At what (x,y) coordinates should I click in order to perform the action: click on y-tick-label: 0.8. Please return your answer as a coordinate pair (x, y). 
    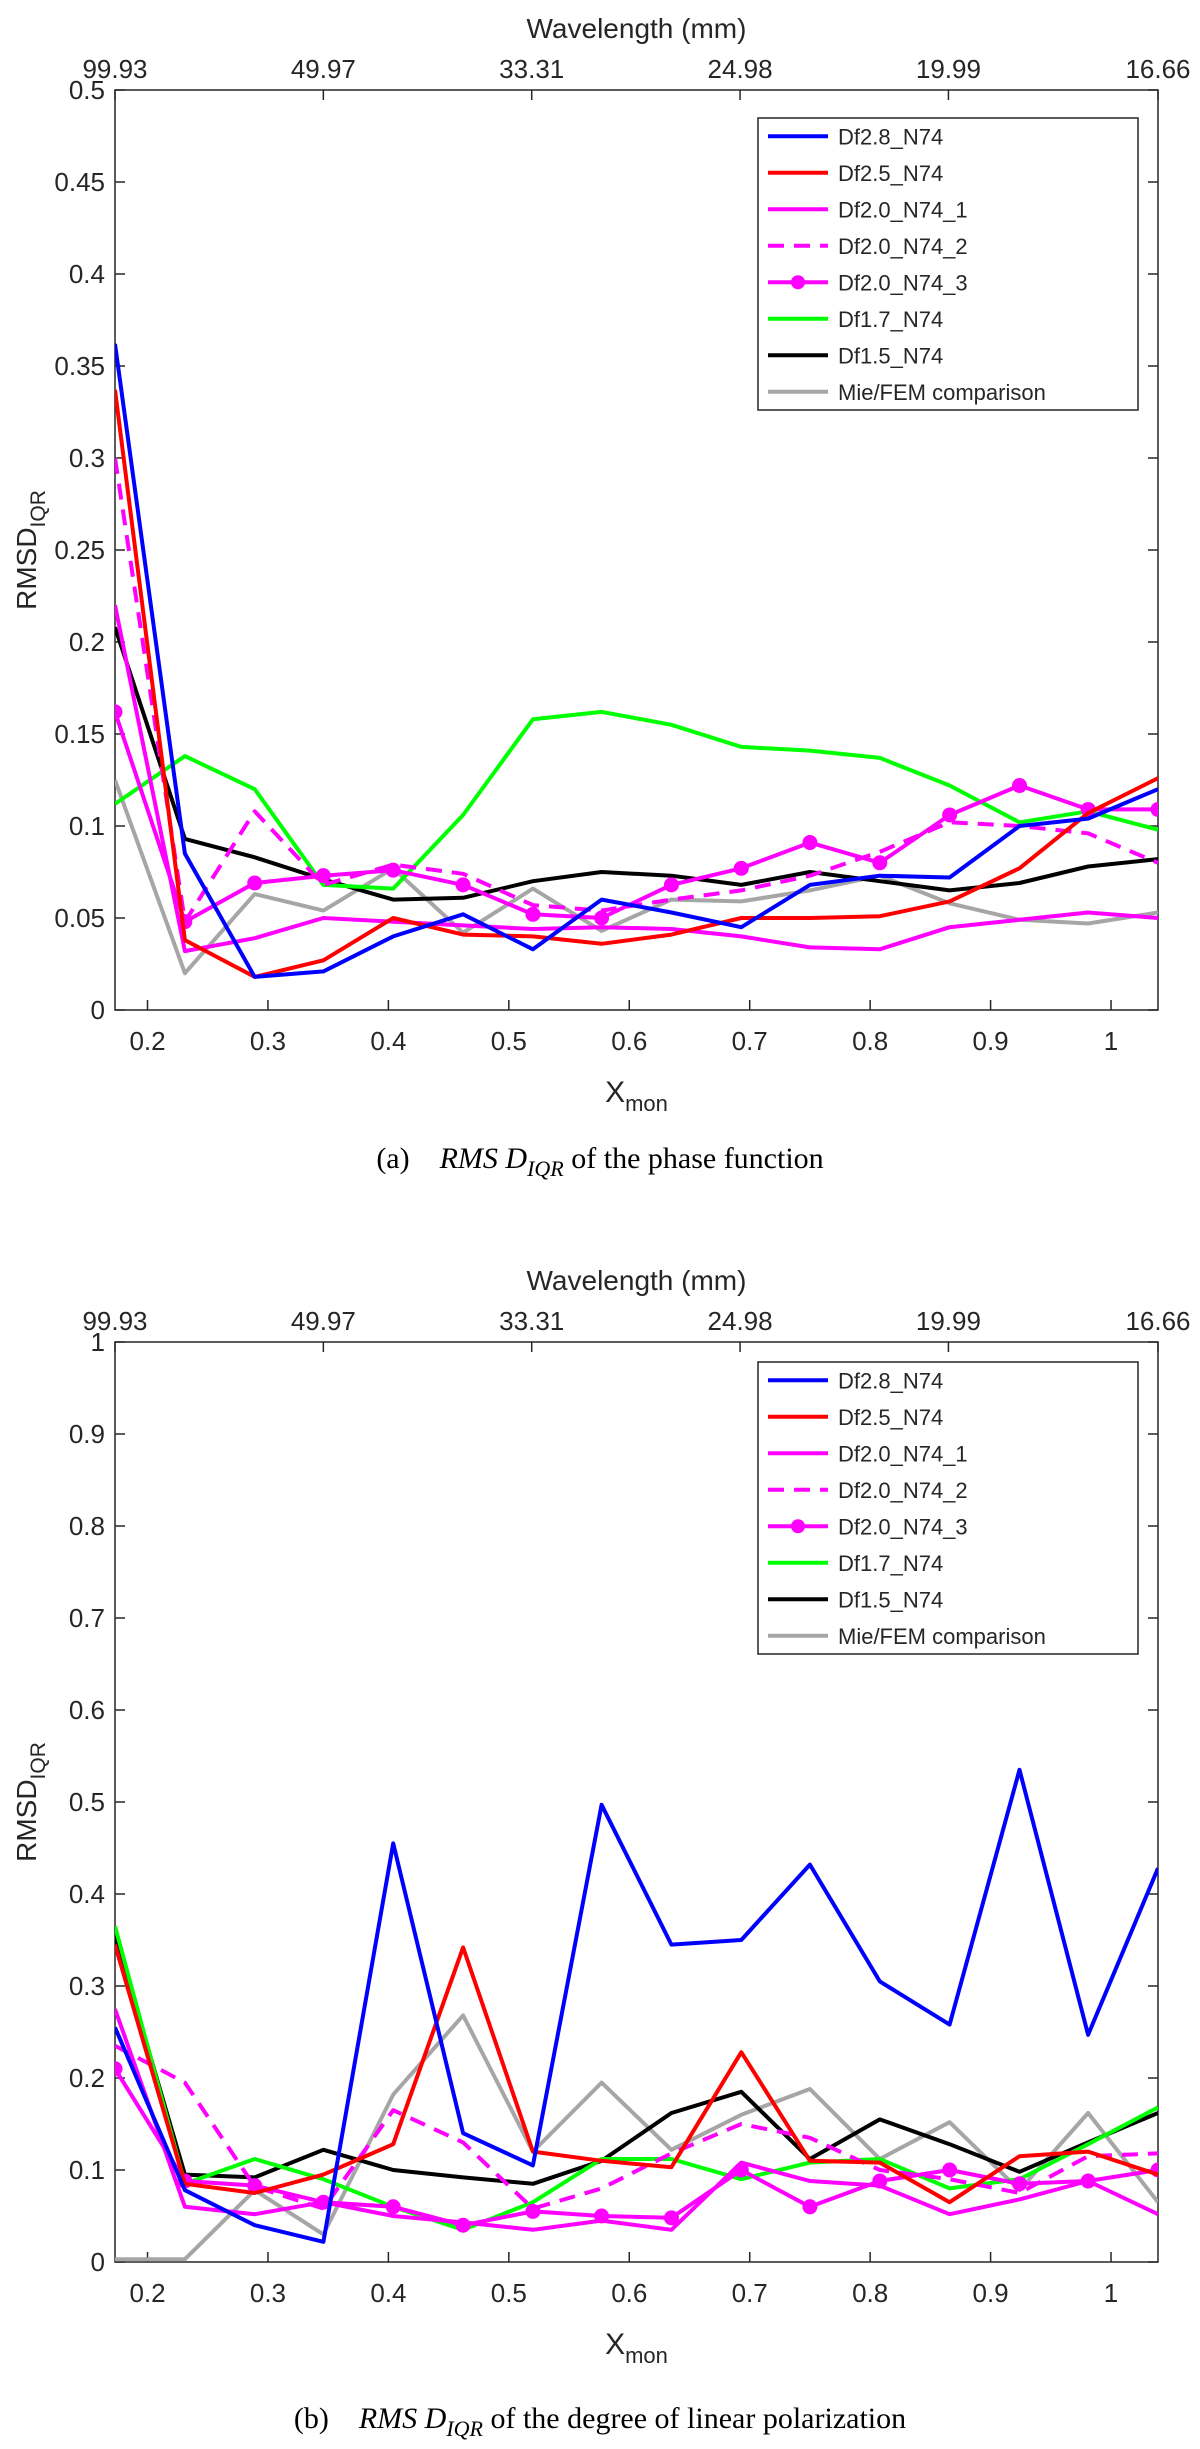
    Looking at the image, I should click on (87, 1526).